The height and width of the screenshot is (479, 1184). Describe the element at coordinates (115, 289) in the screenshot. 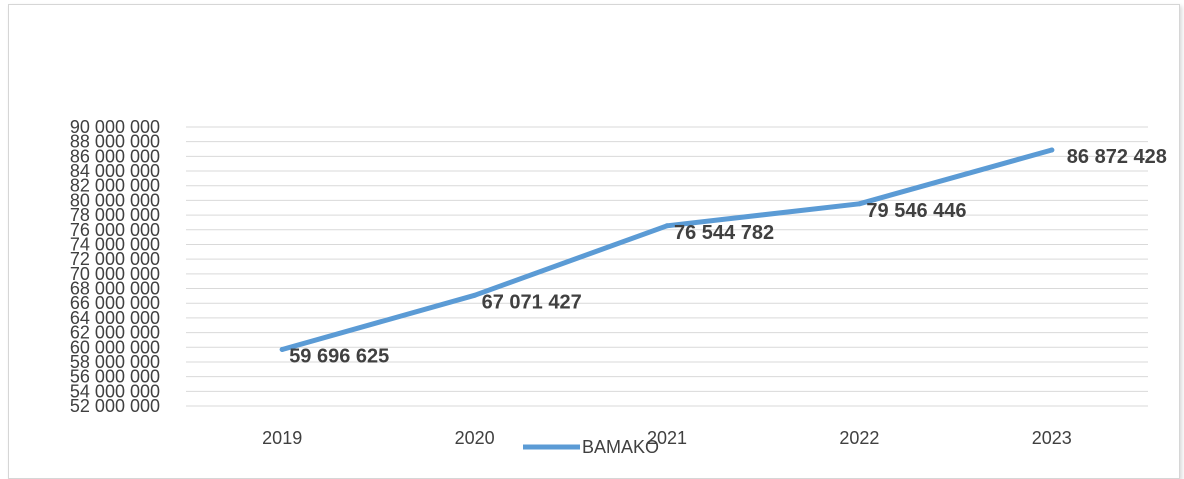

I see `y-tick-label: 68 000 000` at that location.